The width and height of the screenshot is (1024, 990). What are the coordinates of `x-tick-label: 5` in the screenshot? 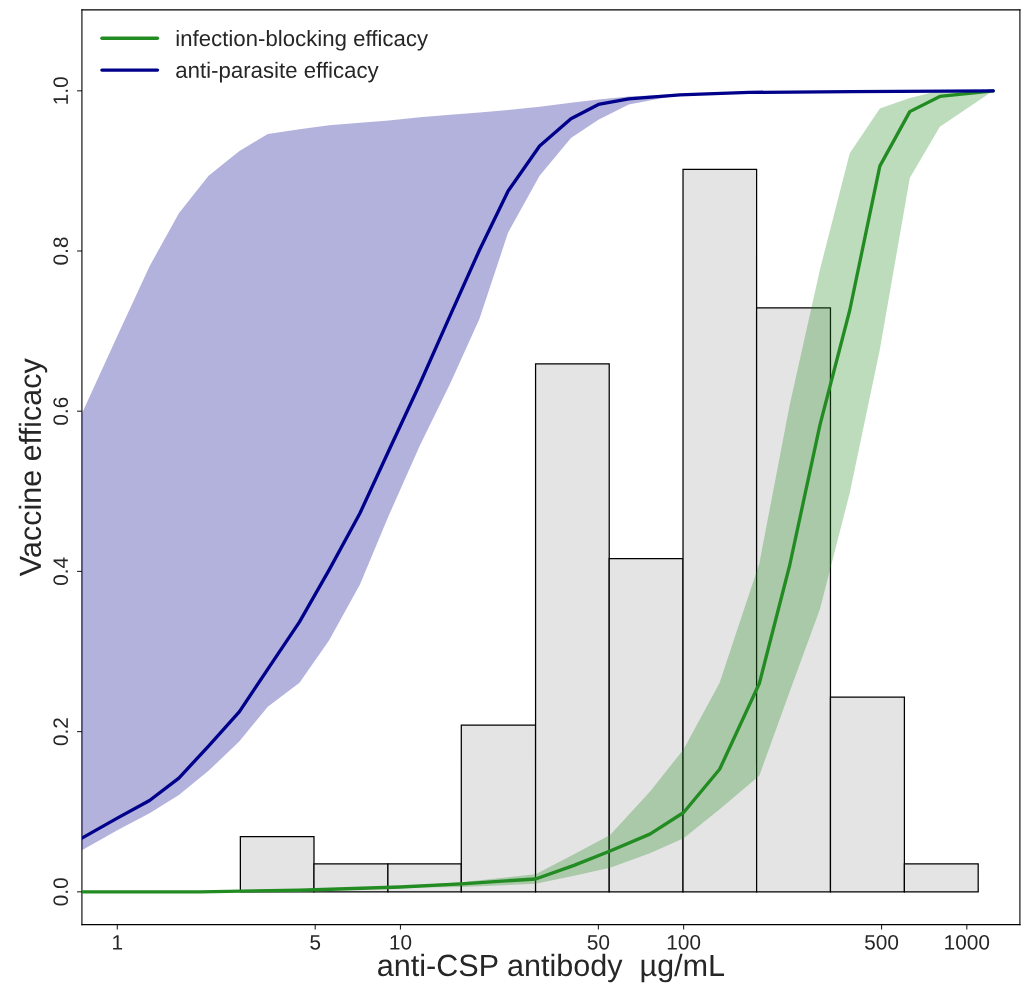 It's located at (315, 942).